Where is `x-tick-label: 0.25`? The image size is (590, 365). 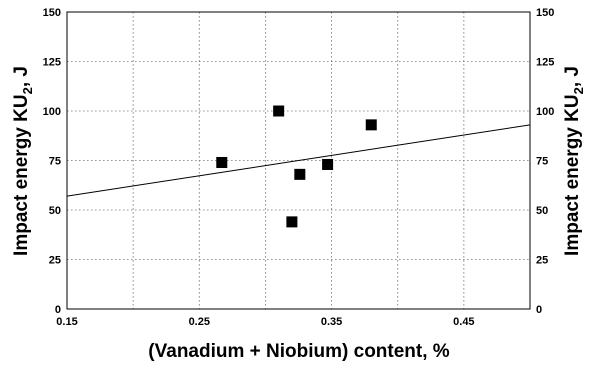 x-tick-label: 0.25 is located at coordinates (199, 322).